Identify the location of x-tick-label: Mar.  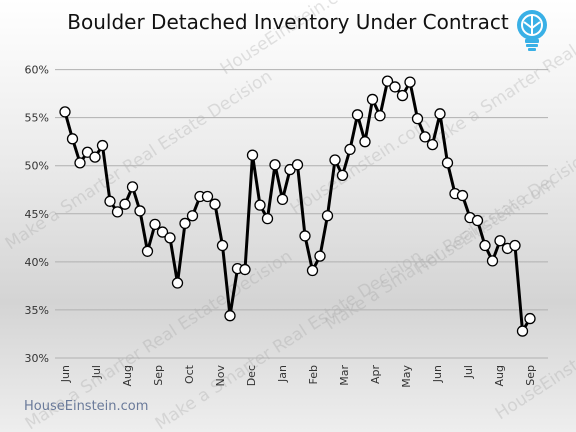
(344, 375).